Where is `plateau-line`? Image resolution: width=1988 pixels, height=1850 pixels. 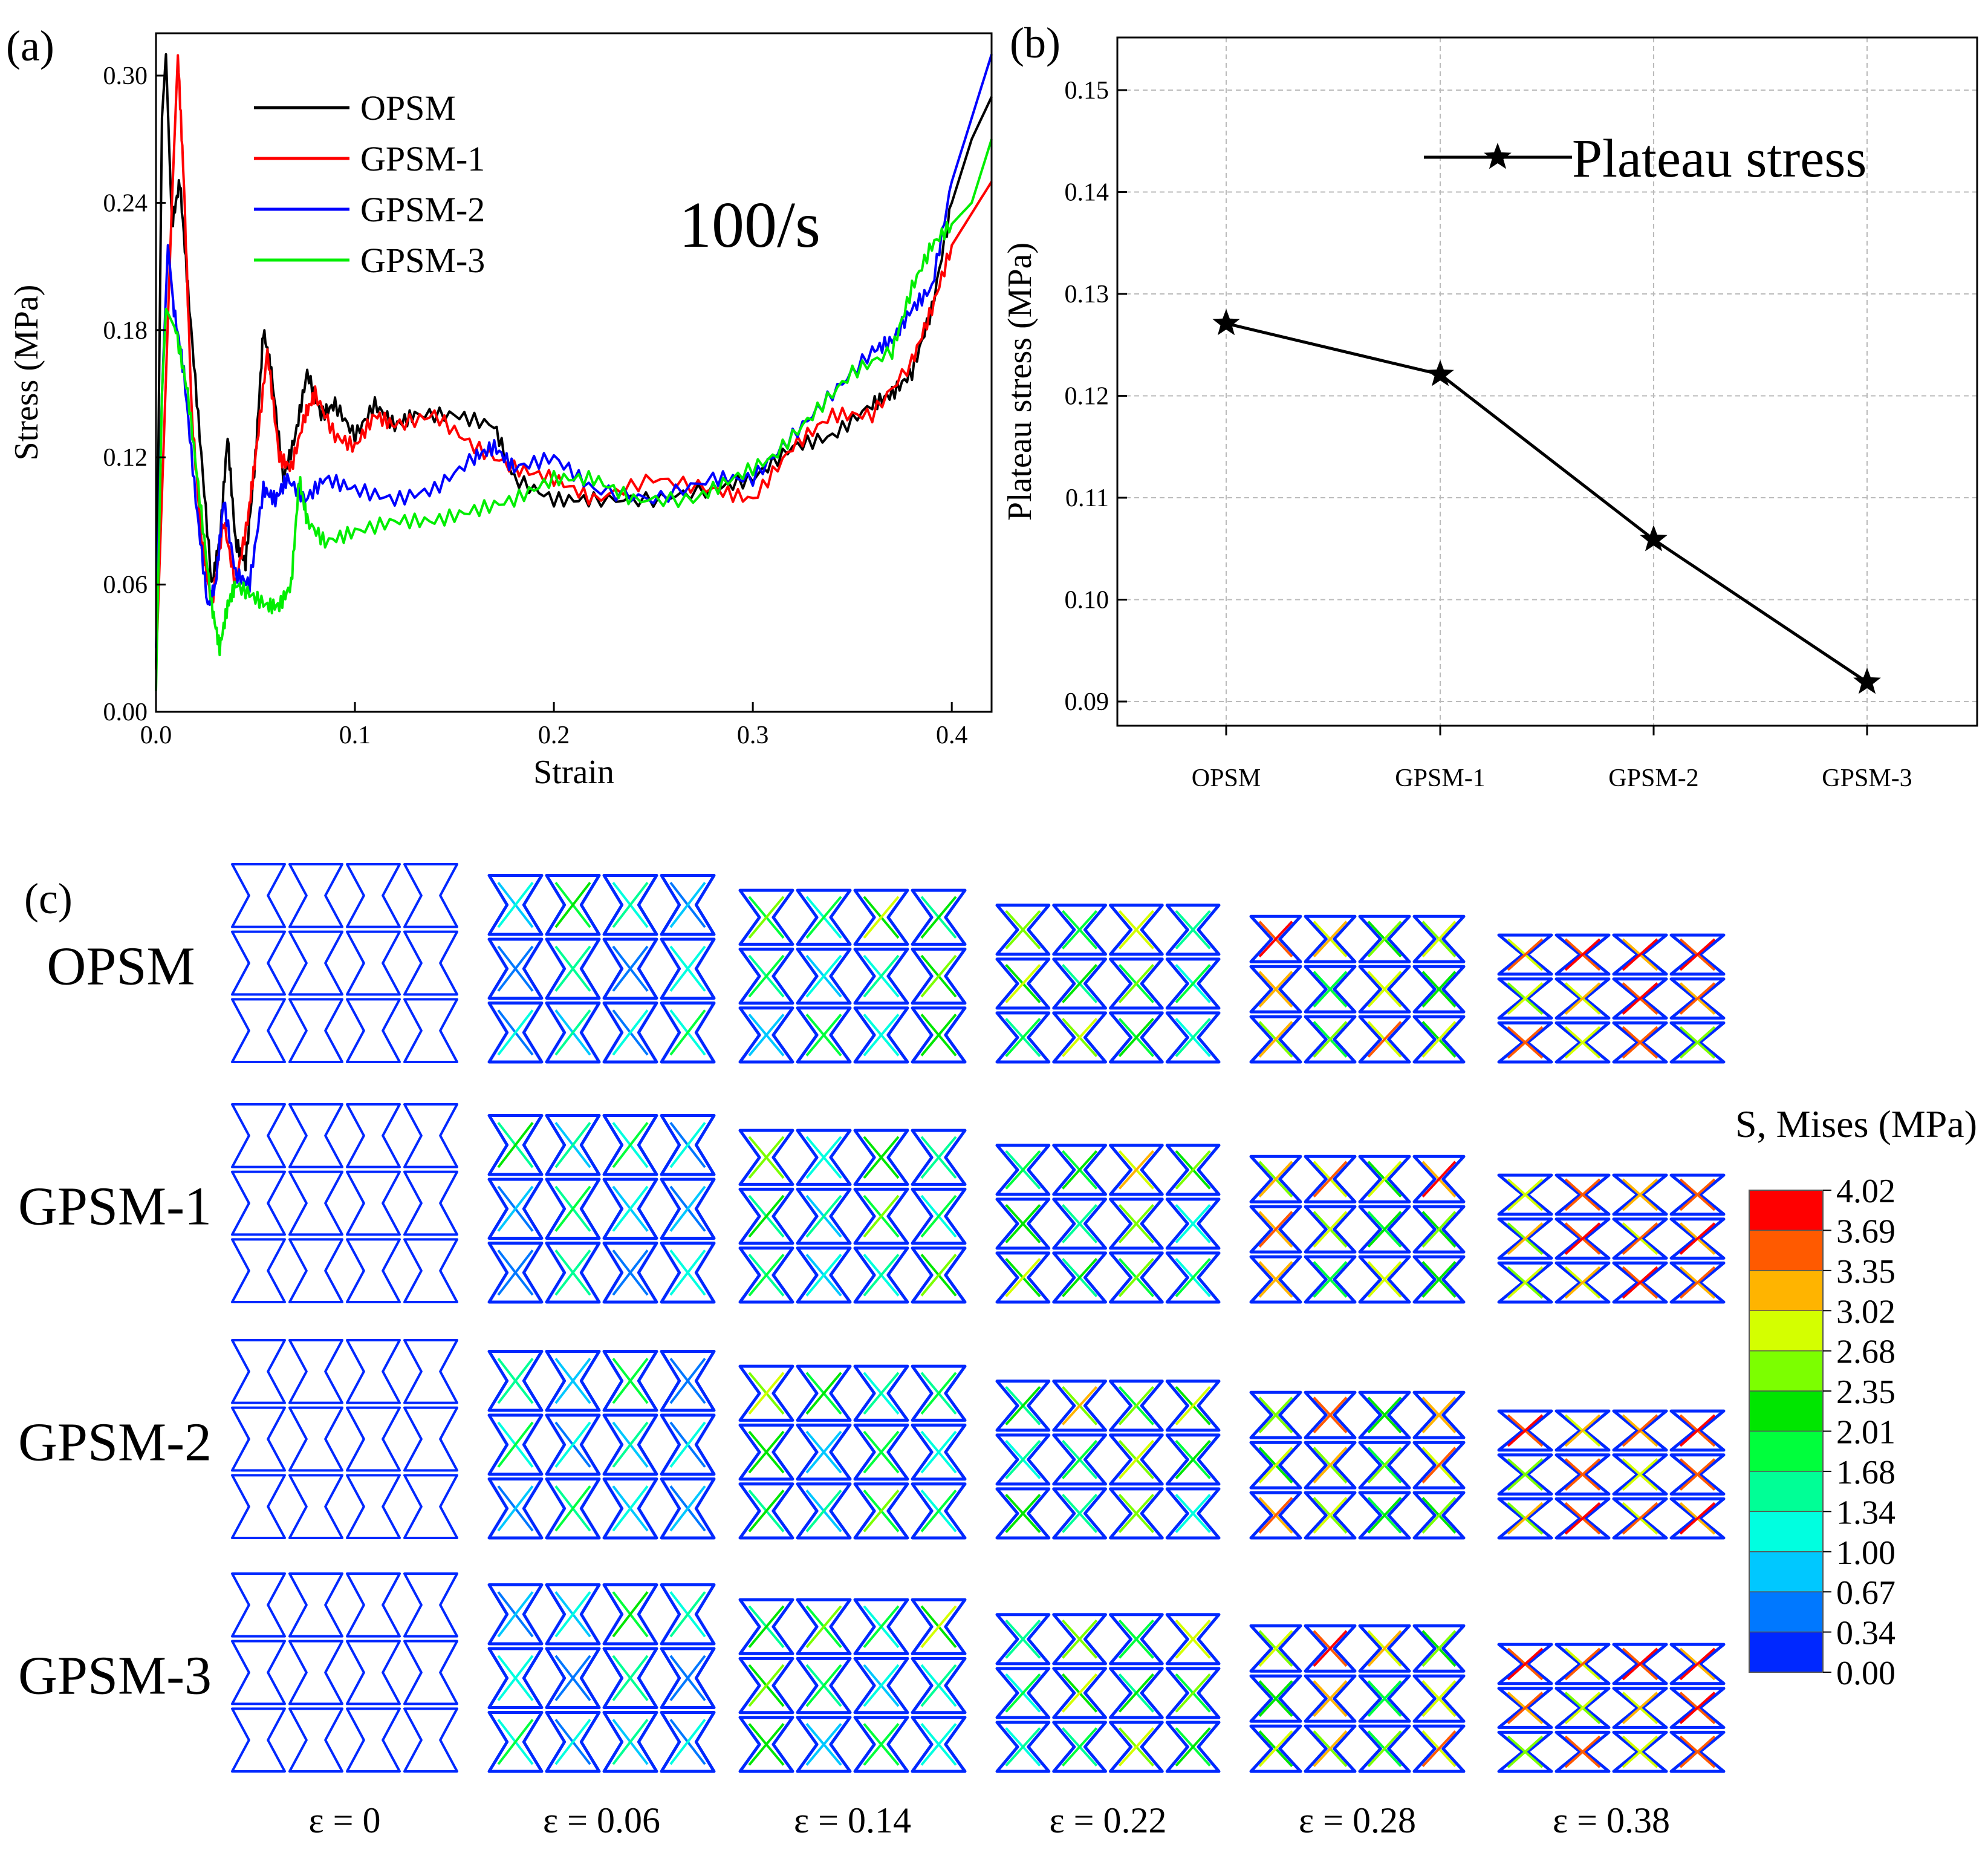
plateau-line is located at coordinates (1547, 503).